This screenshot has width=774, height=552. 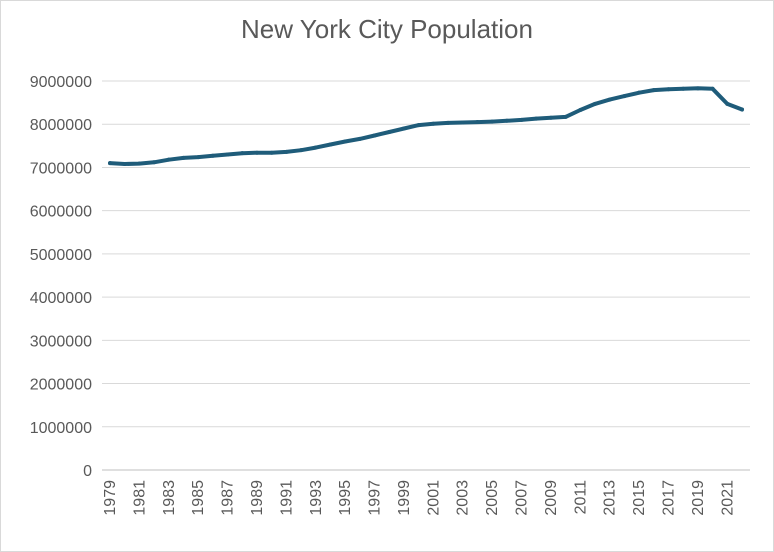 I want to click on y-tick-label: 8000000, so click(x=61, y=125).